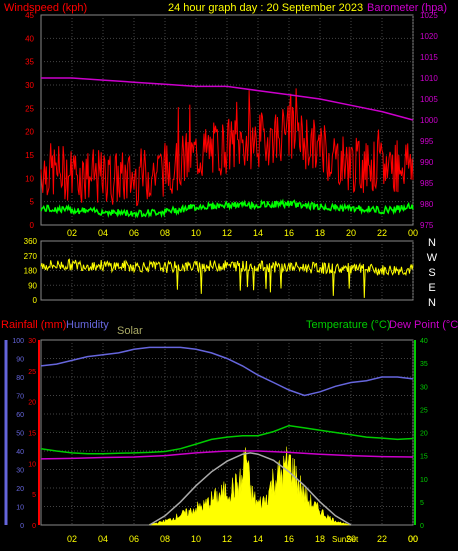  What do you see at coordinates (29, 62) in the screenshot?
I see `wind-y-tick-label: 35` at bounding box center [29, 62].